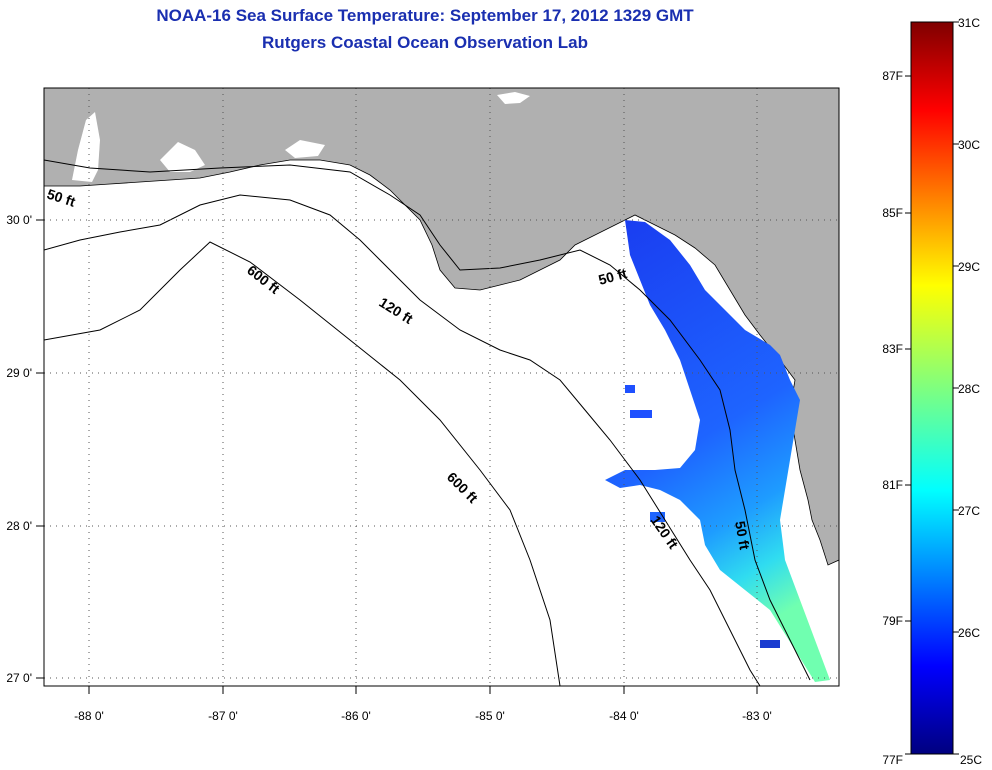 The image size is (992, 770). Describe the element at coordinates (19, 678) in the screenshot. I see `lat-label: 27 0'` at that location.